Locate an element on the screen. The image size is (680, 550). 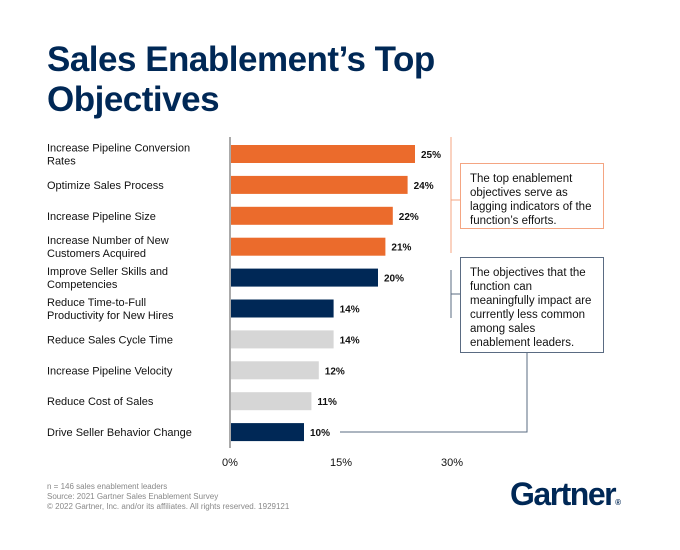
sample-size-note: n = 146 sales enablement leaders is located at coordinates (107, 486).